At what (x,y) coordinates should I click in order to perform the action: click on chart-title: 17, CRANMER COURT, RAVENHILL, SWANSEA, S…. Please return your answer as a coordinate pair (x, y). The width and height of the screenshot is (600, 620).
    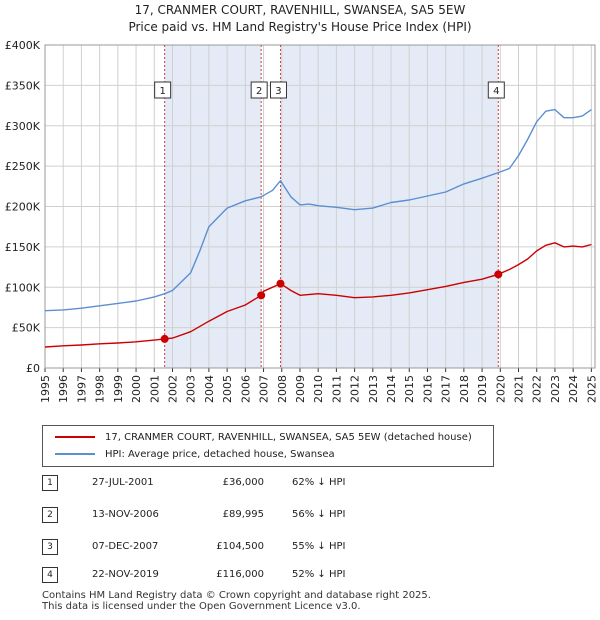
    Looking at the image, I should click on (300, 10).